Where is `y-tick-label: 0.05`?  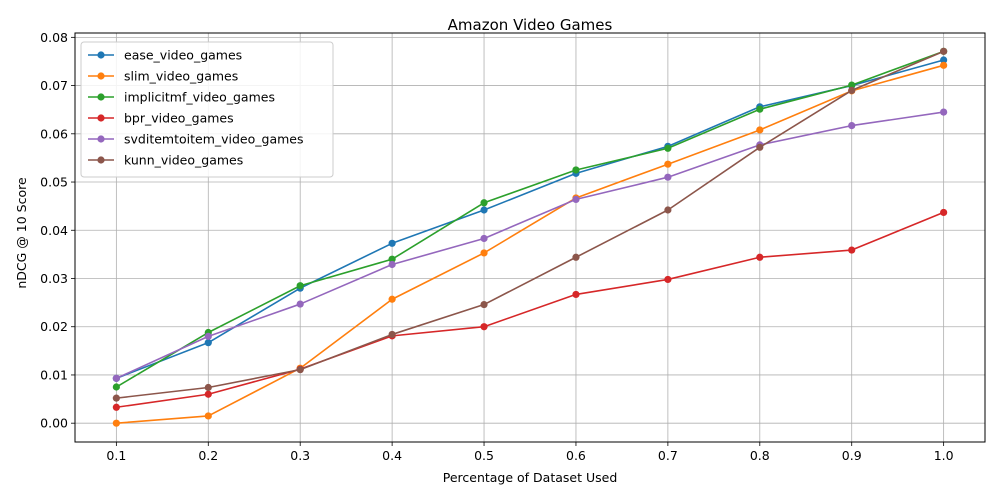 y-tick-label: 0.05 is located at coordinates (54, 182).